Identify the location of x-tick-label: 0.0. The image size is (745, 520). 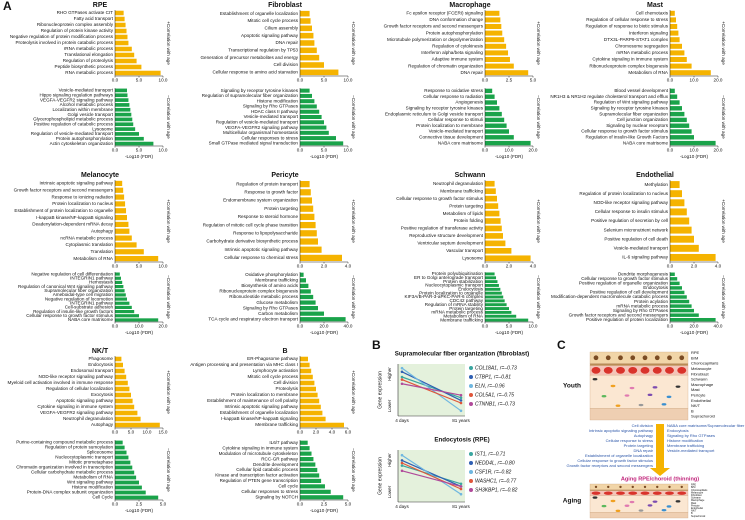
(115, 80).